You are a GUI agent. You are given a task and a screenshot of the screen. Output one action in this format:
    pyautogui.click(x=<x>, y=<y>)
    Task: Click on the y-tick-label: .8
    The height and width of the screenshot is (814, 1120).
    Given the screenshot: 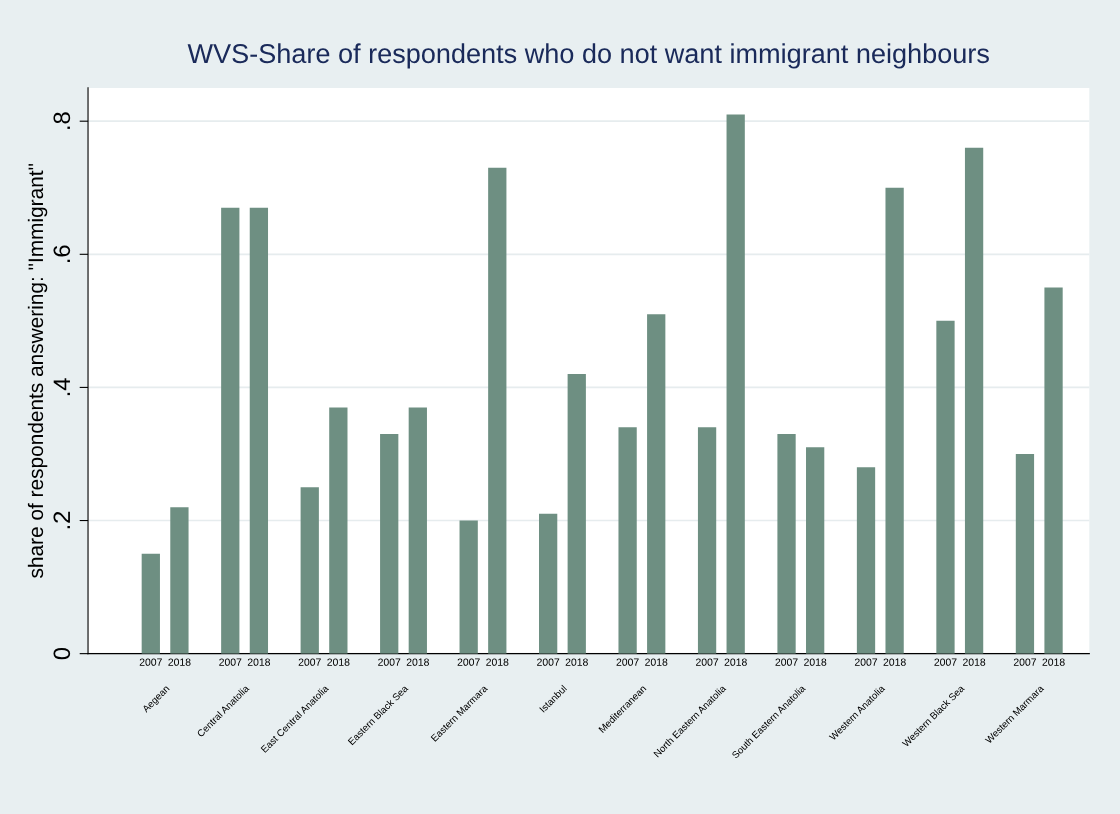 What is the action you would take?
    pyautogui.click(x=62, y=120)
    